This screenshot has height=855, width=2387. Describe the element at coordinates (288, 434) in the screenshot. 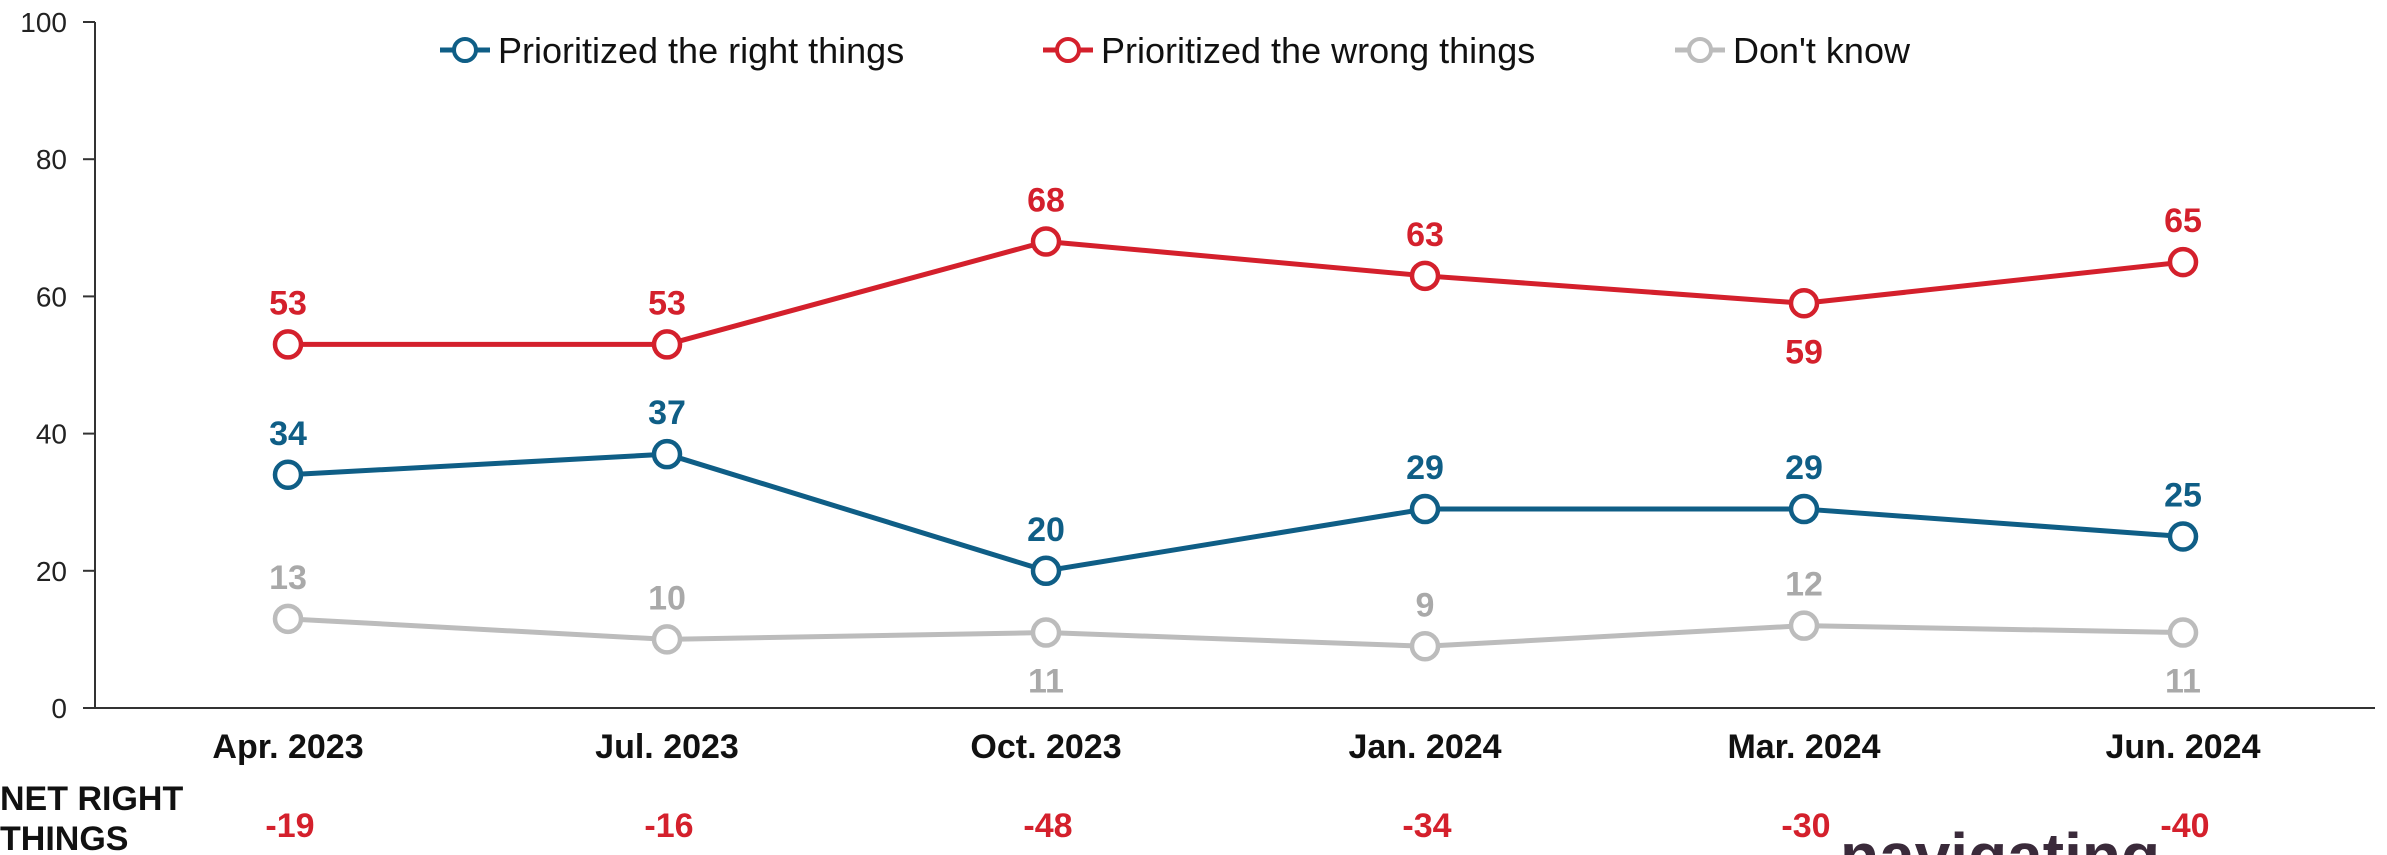

I see `data-label: 34` at that location.